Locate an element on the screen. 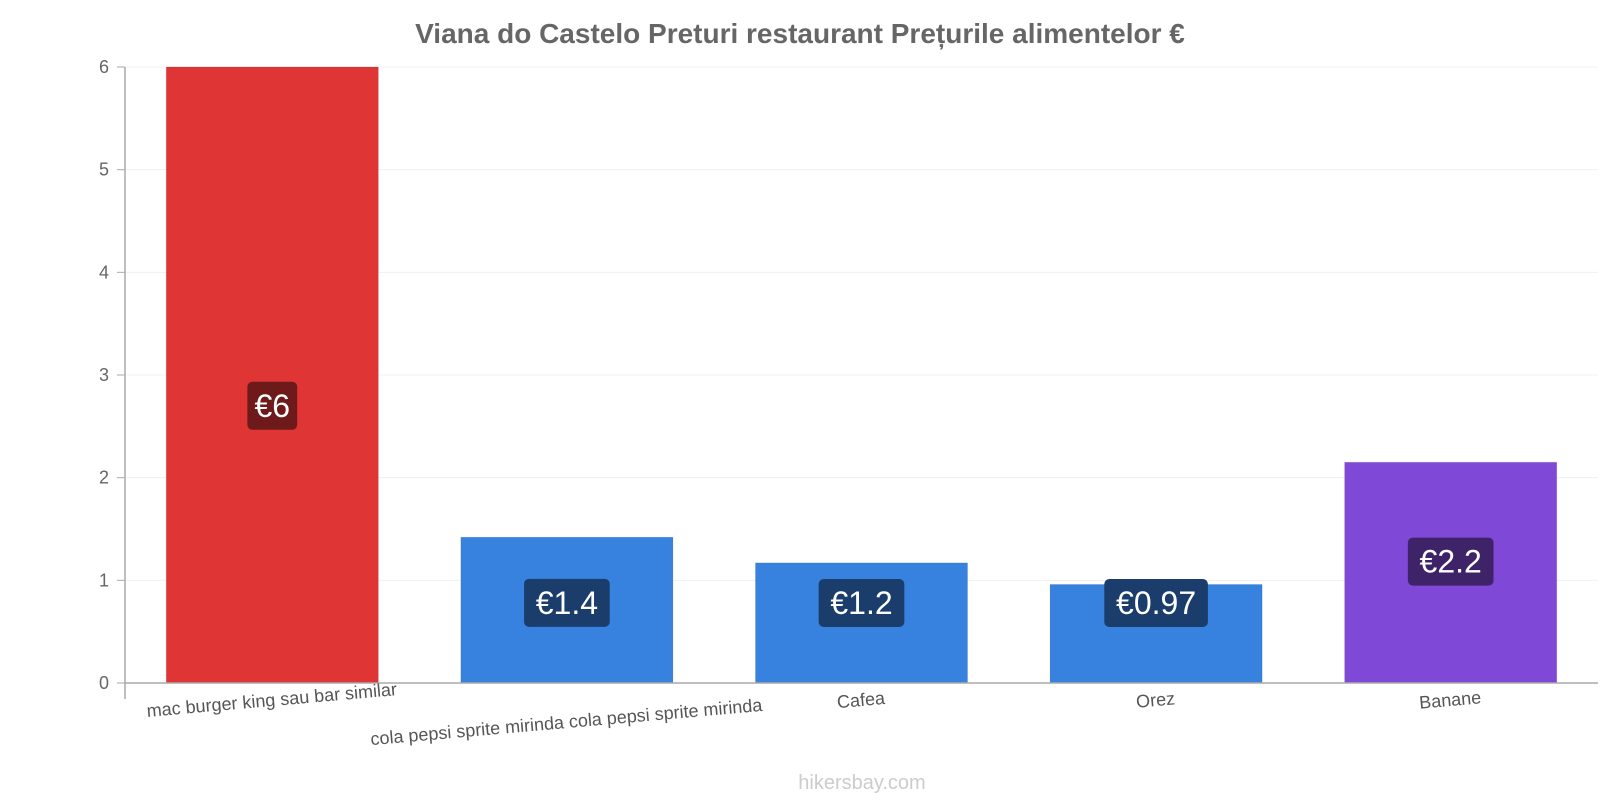  x-tick-label: Banane is located at coordinates (1450, 699).